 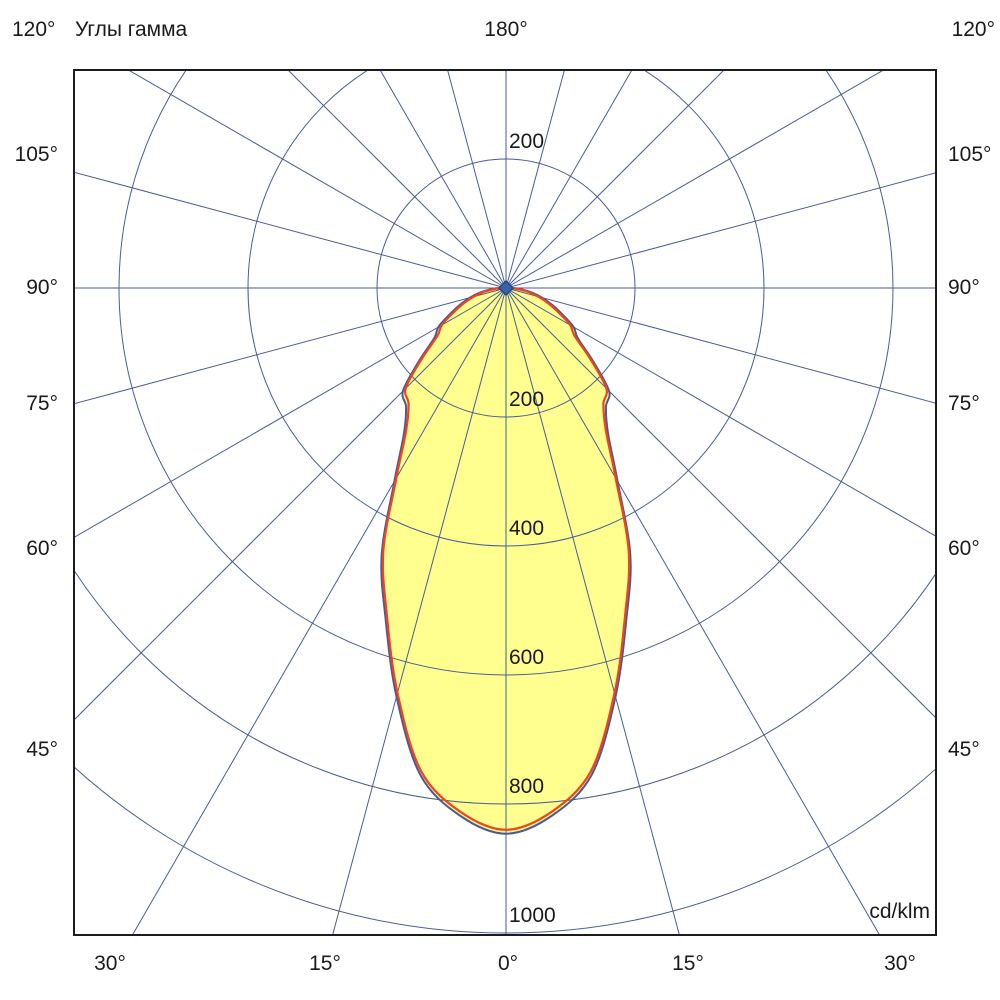 I want to click on angle-label-right-105: 105°, so click(x=970, y=154).